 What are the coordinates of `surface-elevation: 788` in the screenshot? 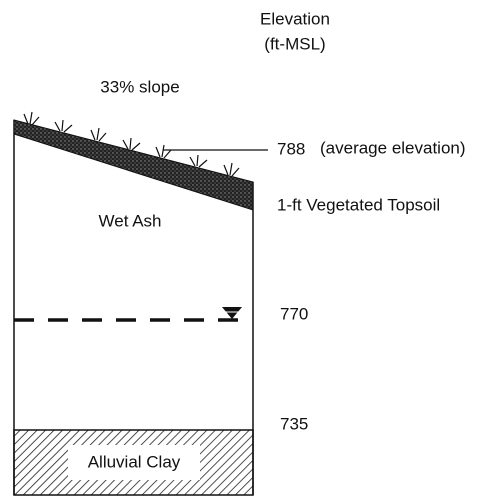 It's located at (291, 148).